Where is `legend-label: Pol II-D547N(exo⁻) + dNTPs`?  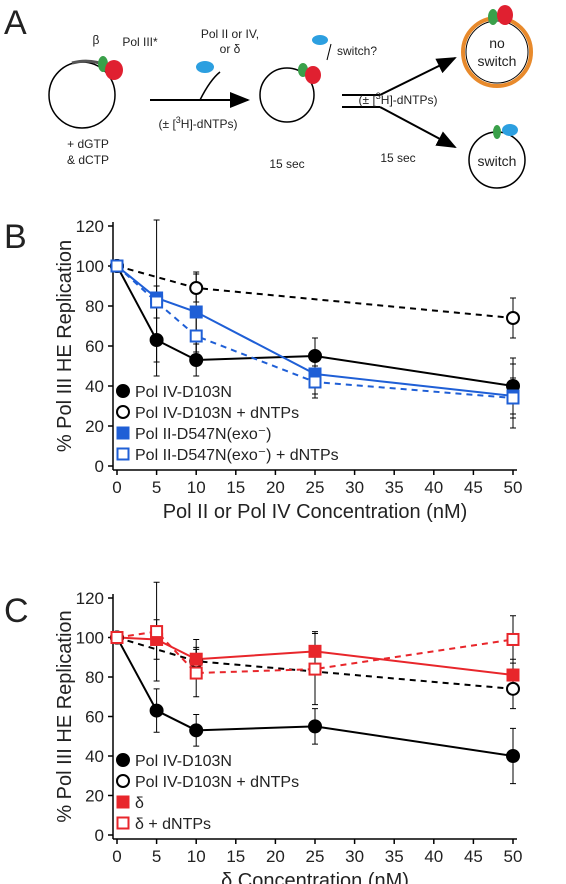
legend-label: Pol II-D547N(exo⁻) + dNTPs is located at coordinates (237, 455).